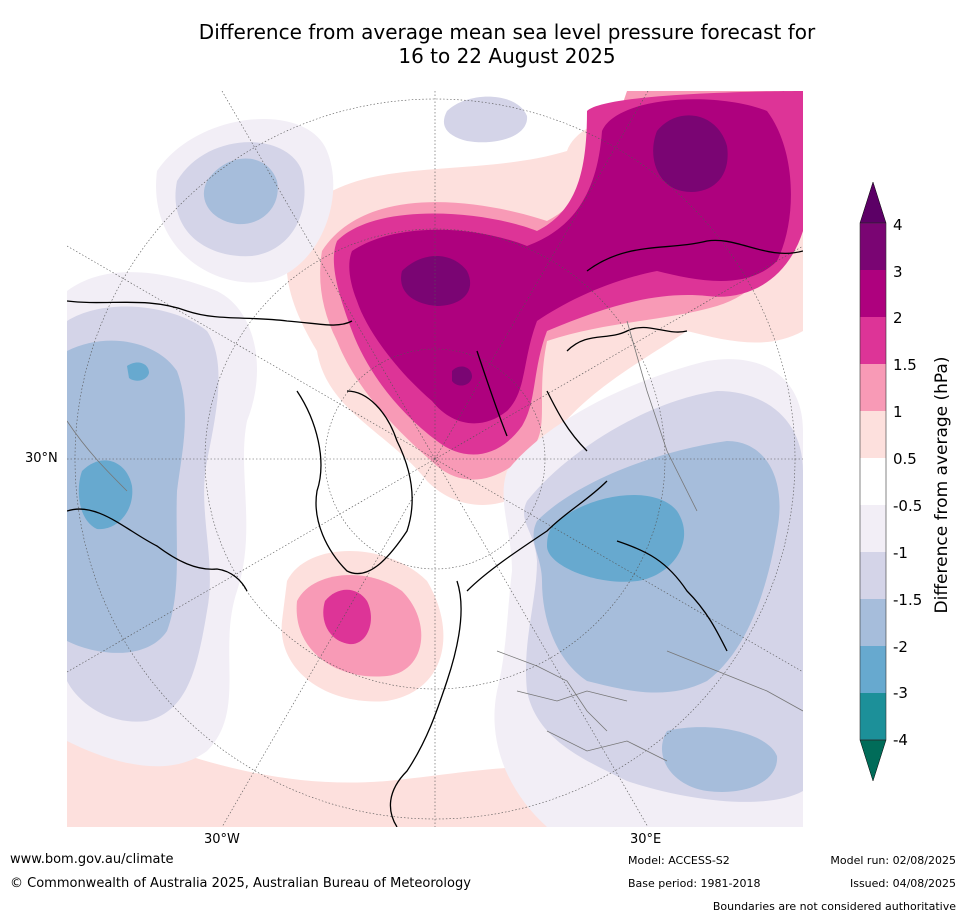 This screenshot has width=965, height=919. I want to click on title-line-2: 16 to 22 August 2025, so click(507, 56).